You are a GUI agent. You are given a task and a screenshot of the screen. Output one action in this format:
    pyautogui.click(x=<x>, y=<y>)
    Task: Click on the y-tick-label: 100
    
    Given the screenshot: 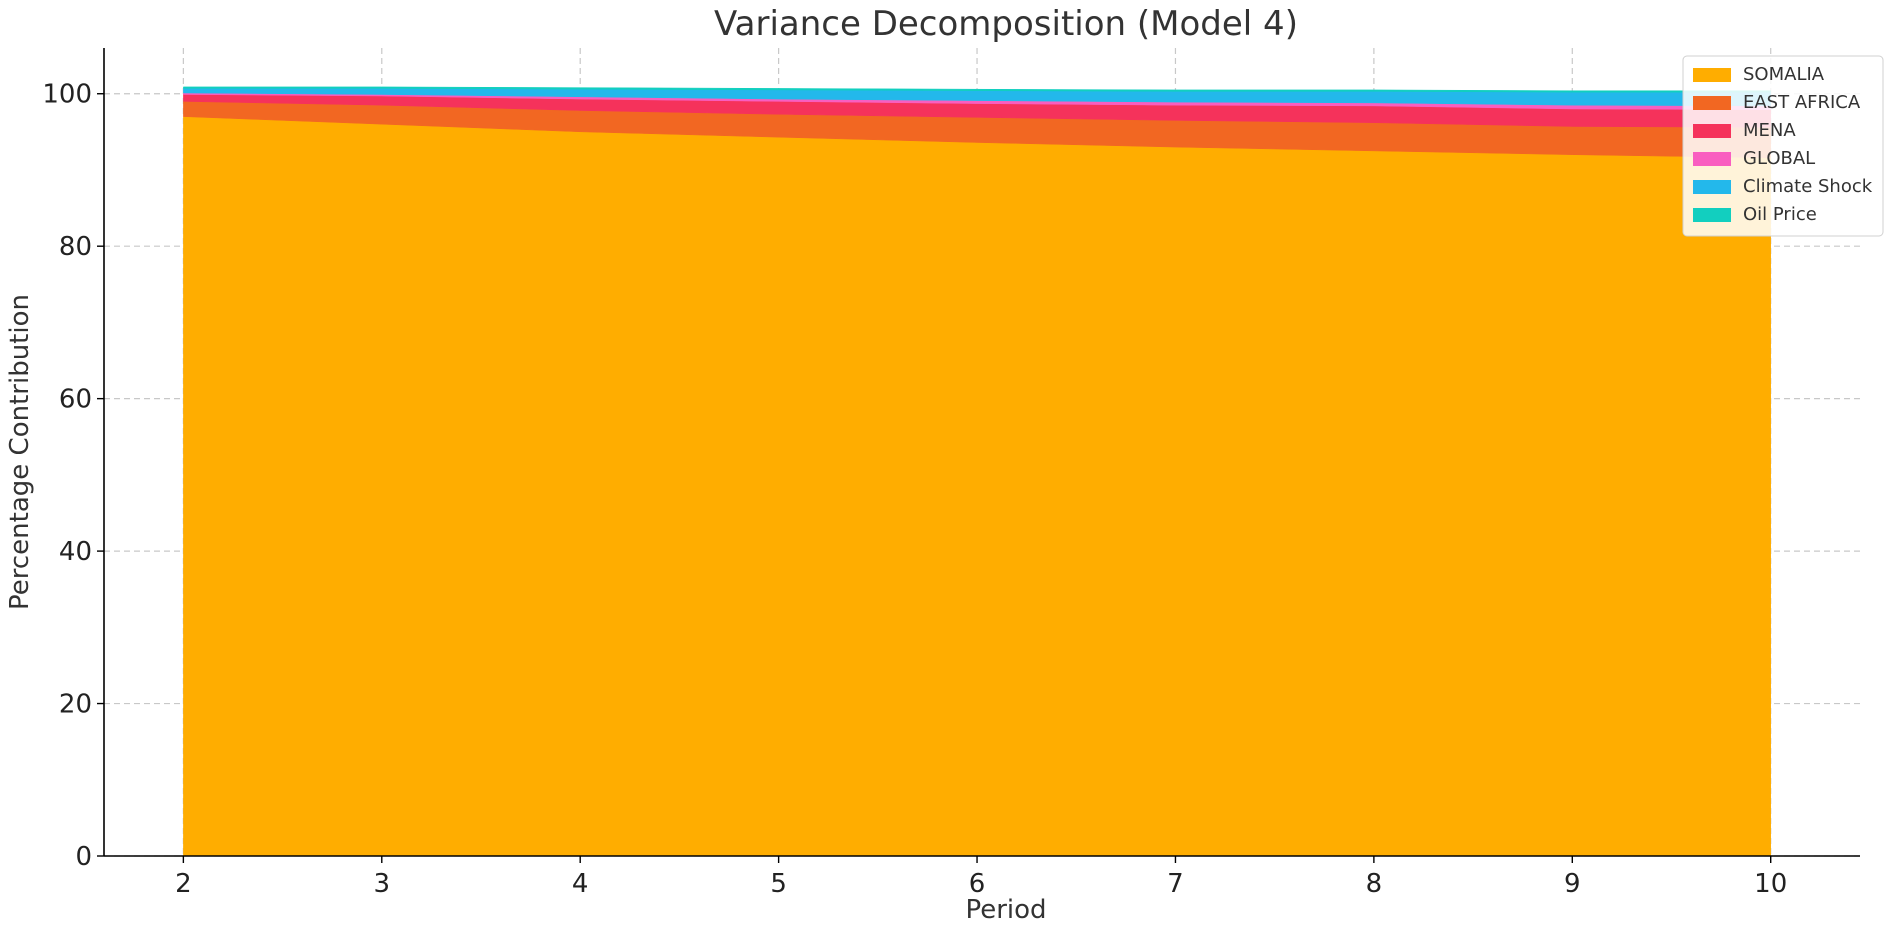 What is the action you would take?
    pyautogui.click(x=67, y=95)
    